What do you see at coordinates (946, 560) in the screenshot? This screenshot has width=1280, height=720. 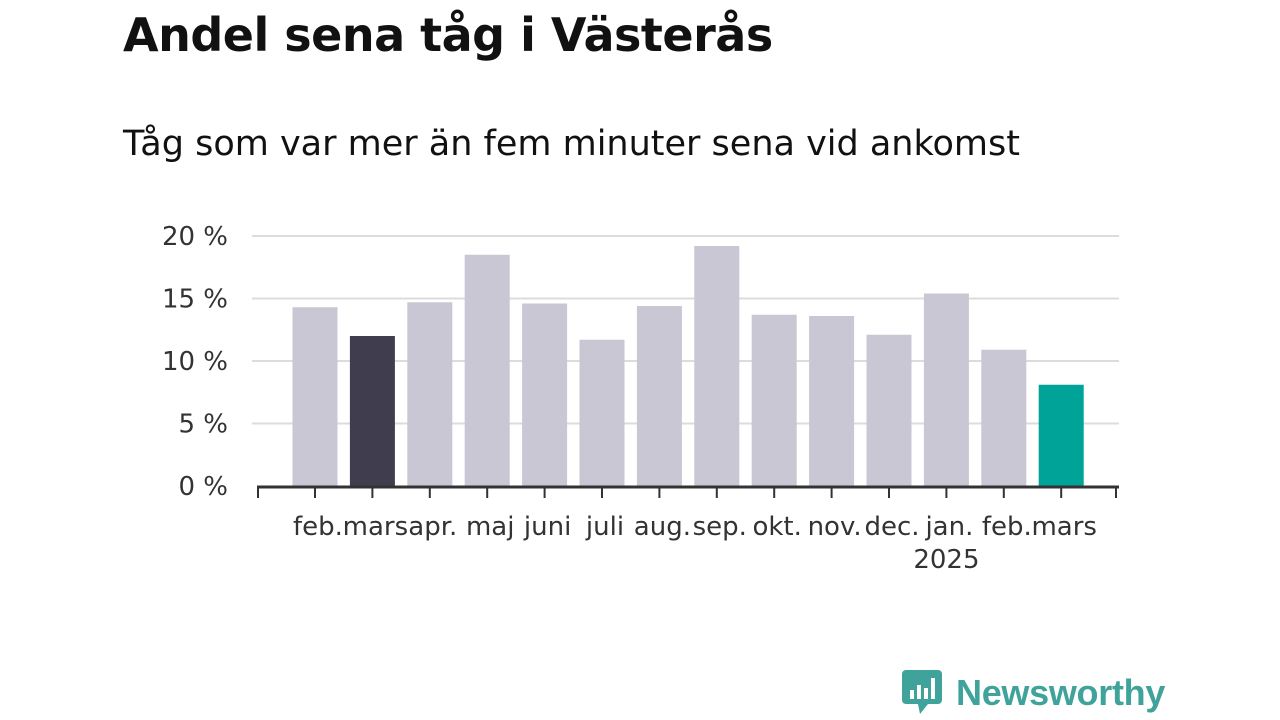 I see `x-year-label: 2025` at bounding box center [946, 560].